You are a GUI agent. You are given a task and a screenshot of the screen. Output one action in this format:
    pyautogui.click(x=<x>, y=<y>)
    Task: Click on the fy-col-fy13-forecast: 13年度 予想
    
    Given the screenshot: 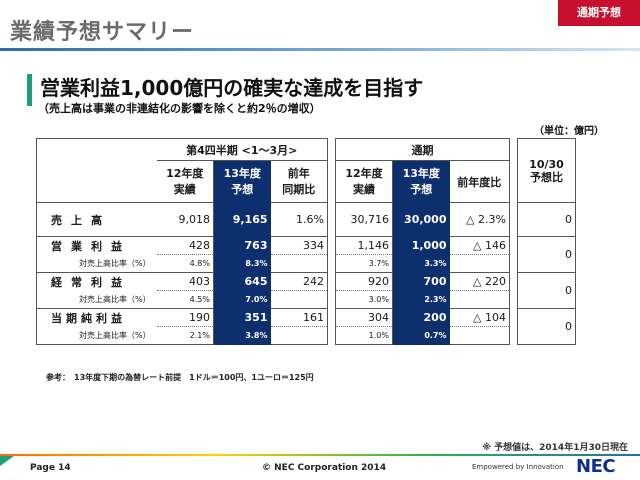 What is the action you would take?
    pyautogui.click(x=421, y=181)
    